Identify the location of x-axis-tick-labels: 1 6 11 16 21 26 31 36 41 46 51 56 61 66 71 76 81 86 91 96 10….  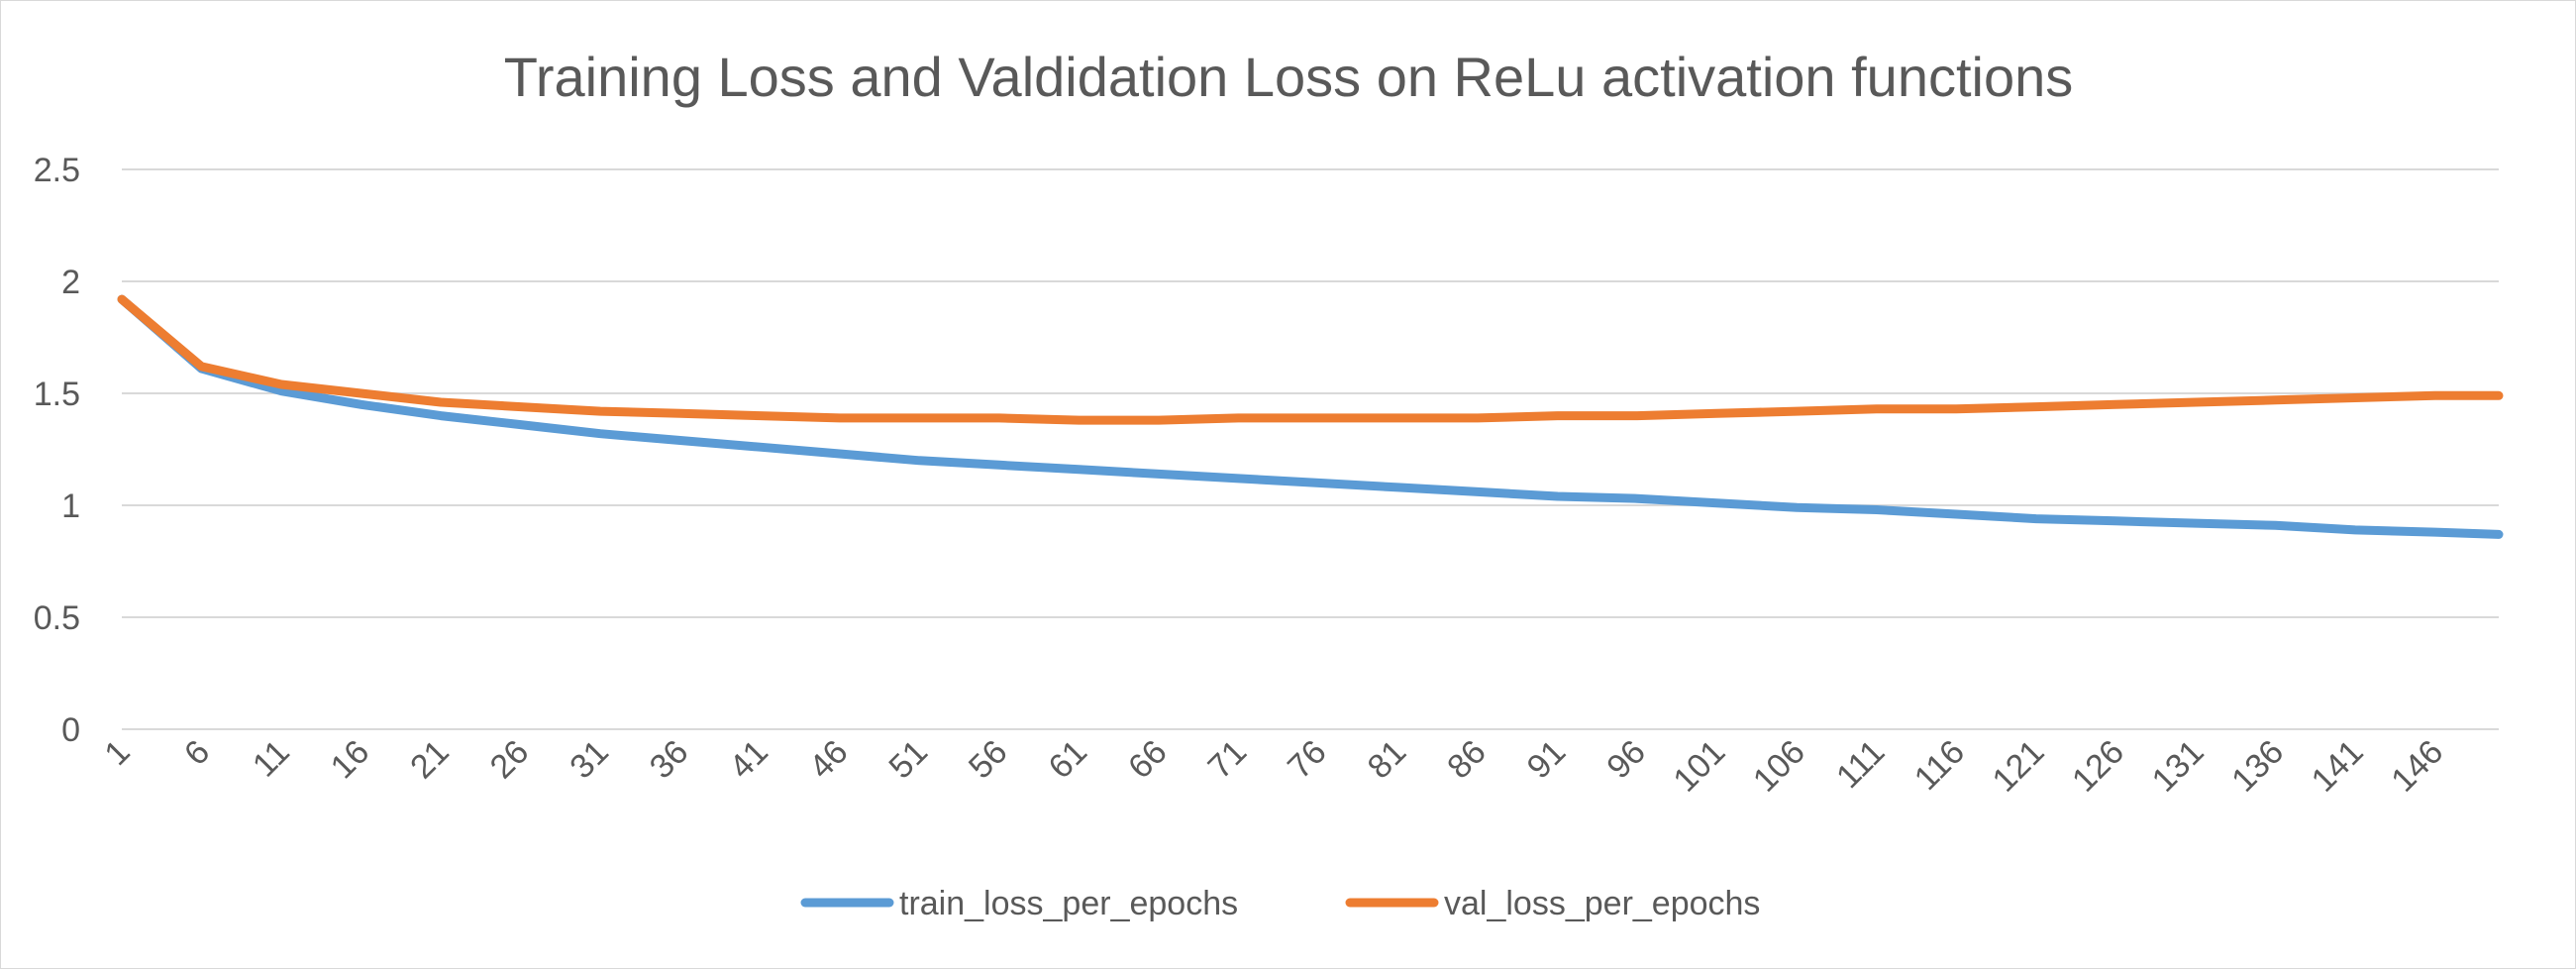
(1273, 766).